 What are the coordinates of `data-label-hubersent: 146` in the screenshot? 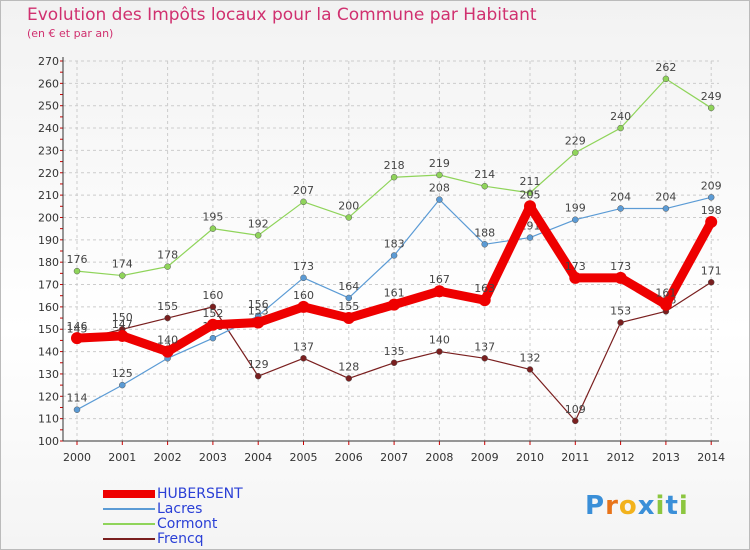 It's located at (77, 326).